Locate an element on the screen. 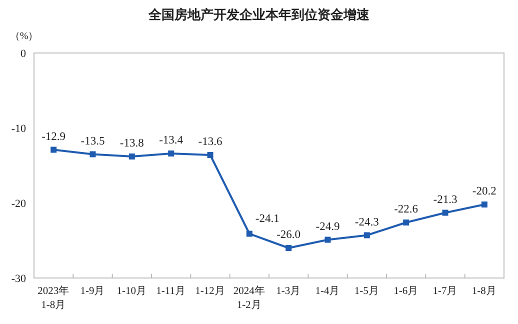 This screenshot has width=518, height=324. x-tick-label: 1-6月 is located at coordinates (406, 291).